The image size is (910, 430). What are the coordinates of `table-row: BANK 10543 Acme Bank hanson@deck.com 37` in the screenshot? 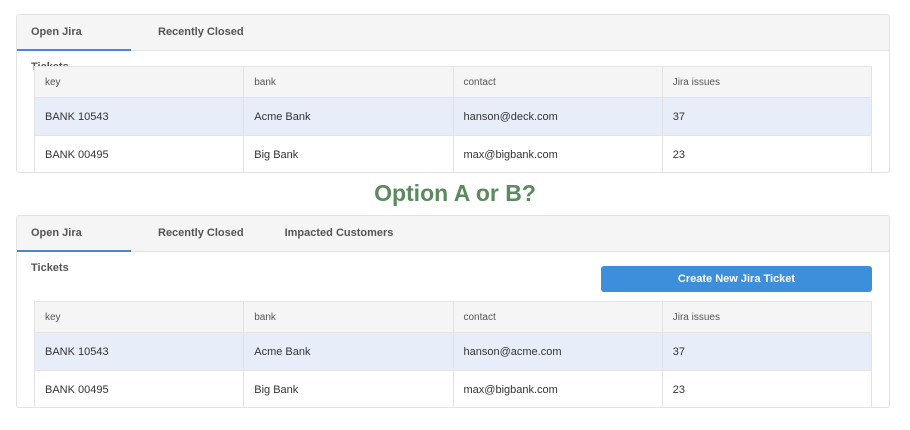 It's located at (453, 116).